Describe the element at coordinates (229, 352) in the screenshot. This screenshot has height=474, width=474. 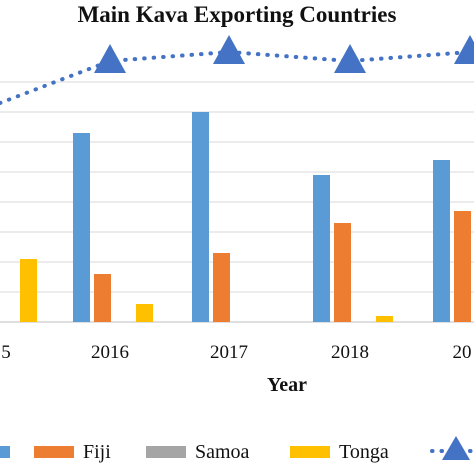
I see `x-tick-label: 2017` at that location.